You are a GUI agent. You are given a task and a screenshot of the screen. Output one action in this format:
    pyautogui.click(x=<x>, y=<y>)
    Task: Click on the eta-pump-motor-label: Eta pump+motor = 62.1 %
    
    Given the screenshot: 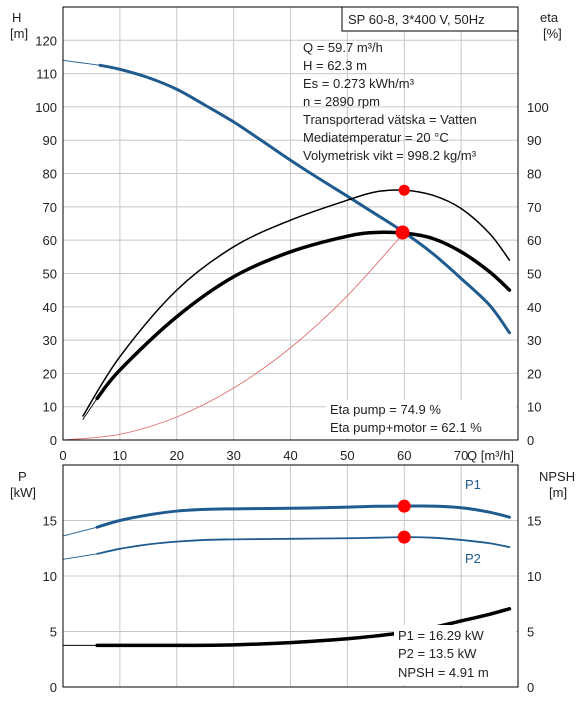 What is the action you would take?
    pyautogui.click(x=406, y=427)
    